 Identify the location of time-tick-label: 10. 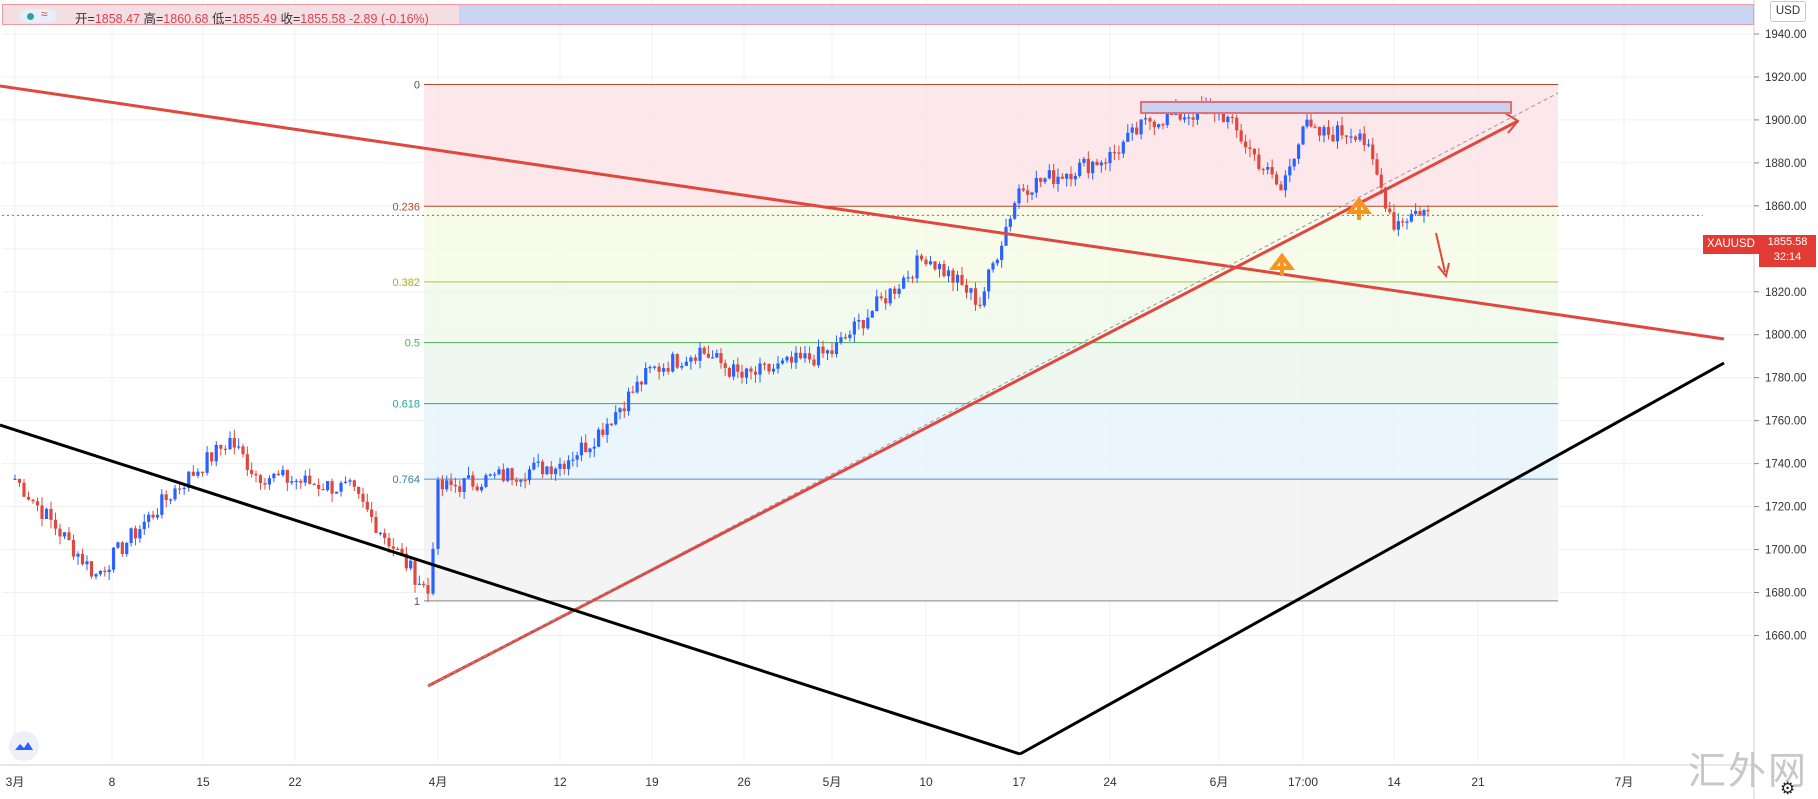
(926, 782).